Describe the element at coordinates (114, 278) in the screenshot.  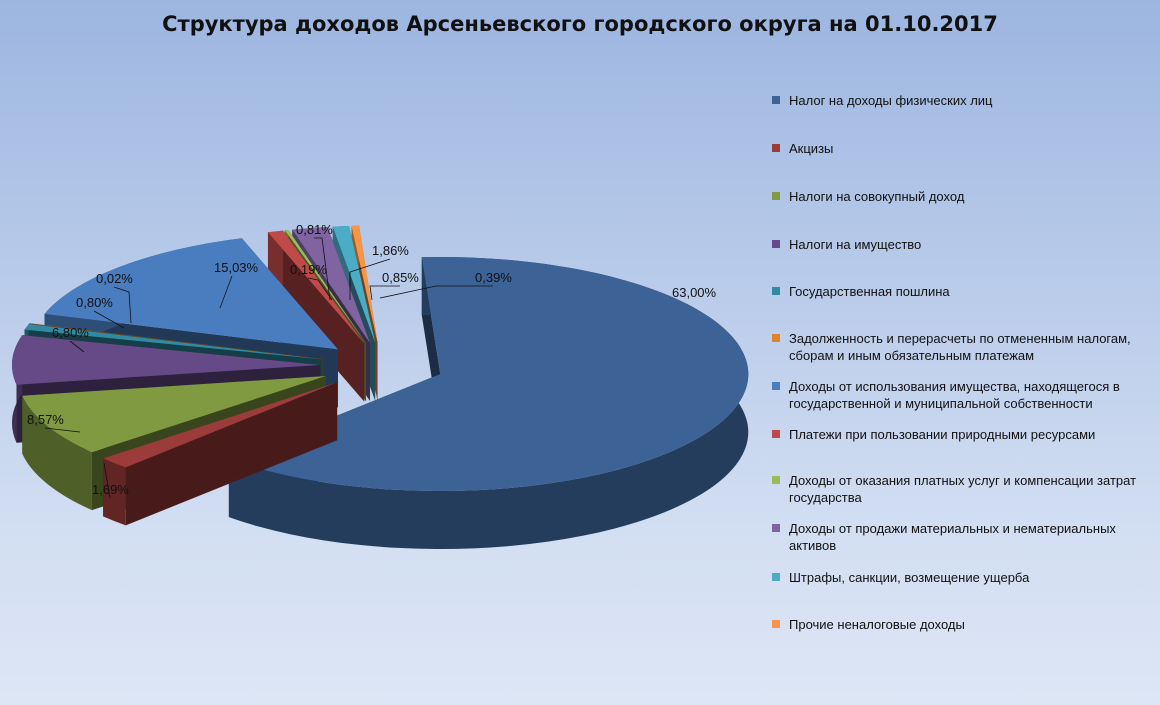
I see `data-label: 0,02%` at that location.